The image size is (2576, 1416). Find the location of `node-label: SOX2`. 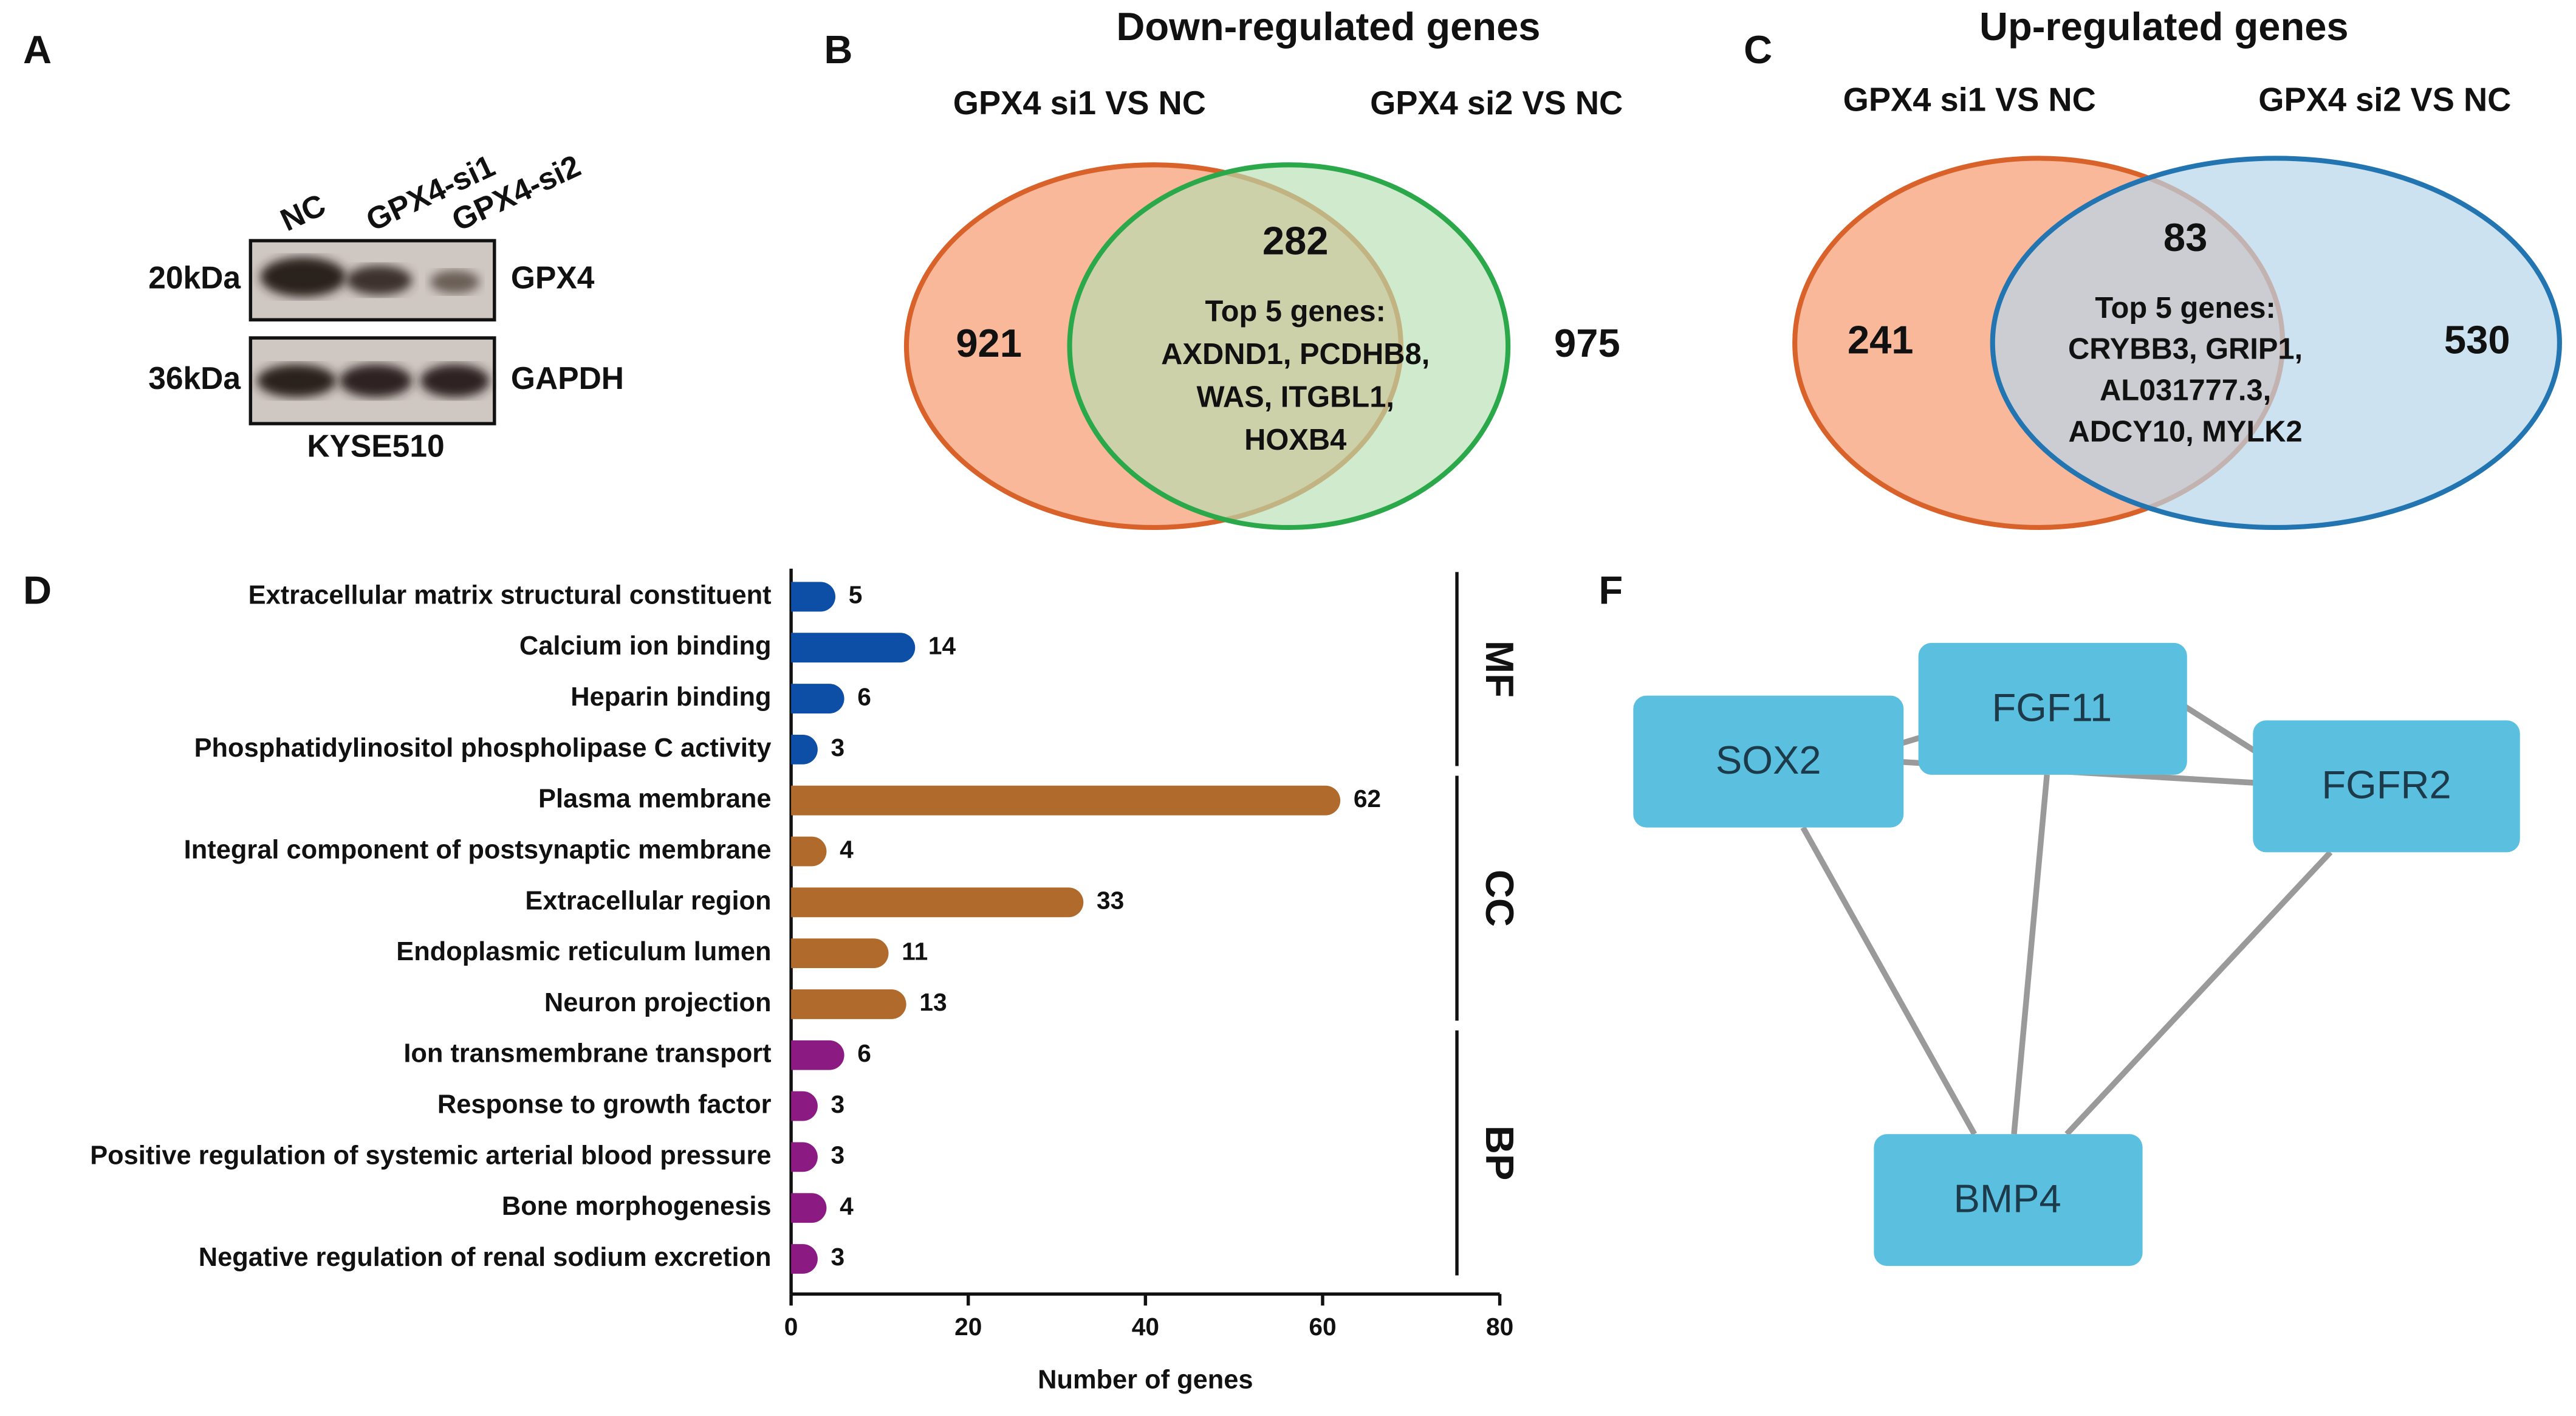

node-label: SOX2 is located at coordinates (1768, 760).